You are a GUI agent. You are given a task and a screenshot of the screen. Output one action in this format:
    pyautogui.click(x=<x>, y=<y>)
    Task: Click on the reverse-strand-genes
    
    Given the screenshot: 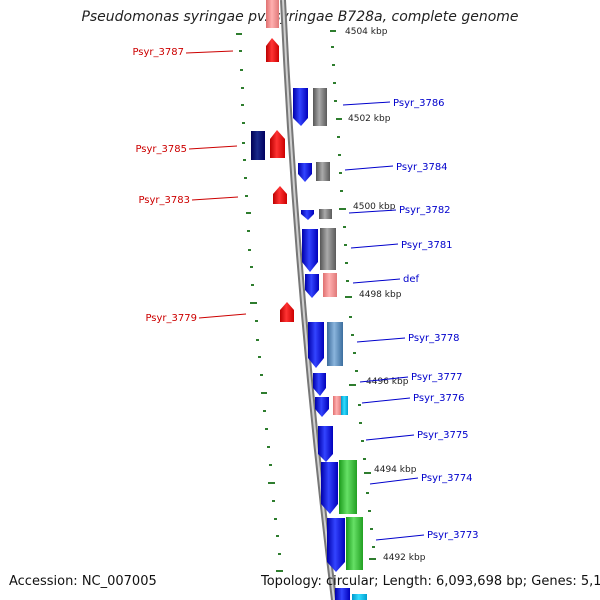 What is the action you would take?
    pyautogui.click(x=272, y=161)
    